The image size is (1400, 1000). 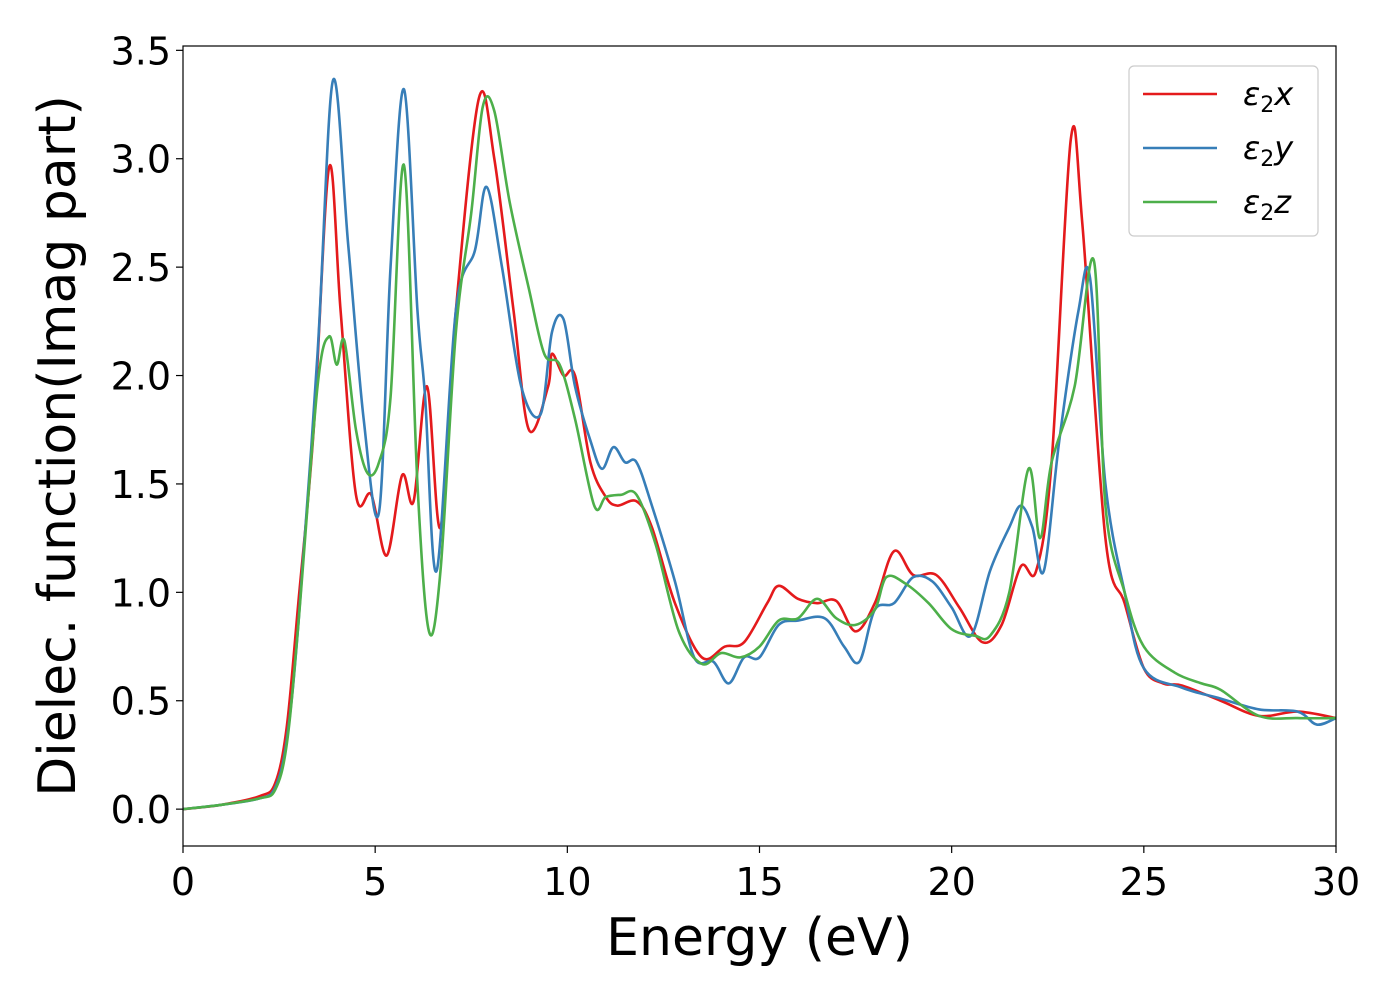 I want to click on x-tick-label: 30, so click(x=1336, y=882).